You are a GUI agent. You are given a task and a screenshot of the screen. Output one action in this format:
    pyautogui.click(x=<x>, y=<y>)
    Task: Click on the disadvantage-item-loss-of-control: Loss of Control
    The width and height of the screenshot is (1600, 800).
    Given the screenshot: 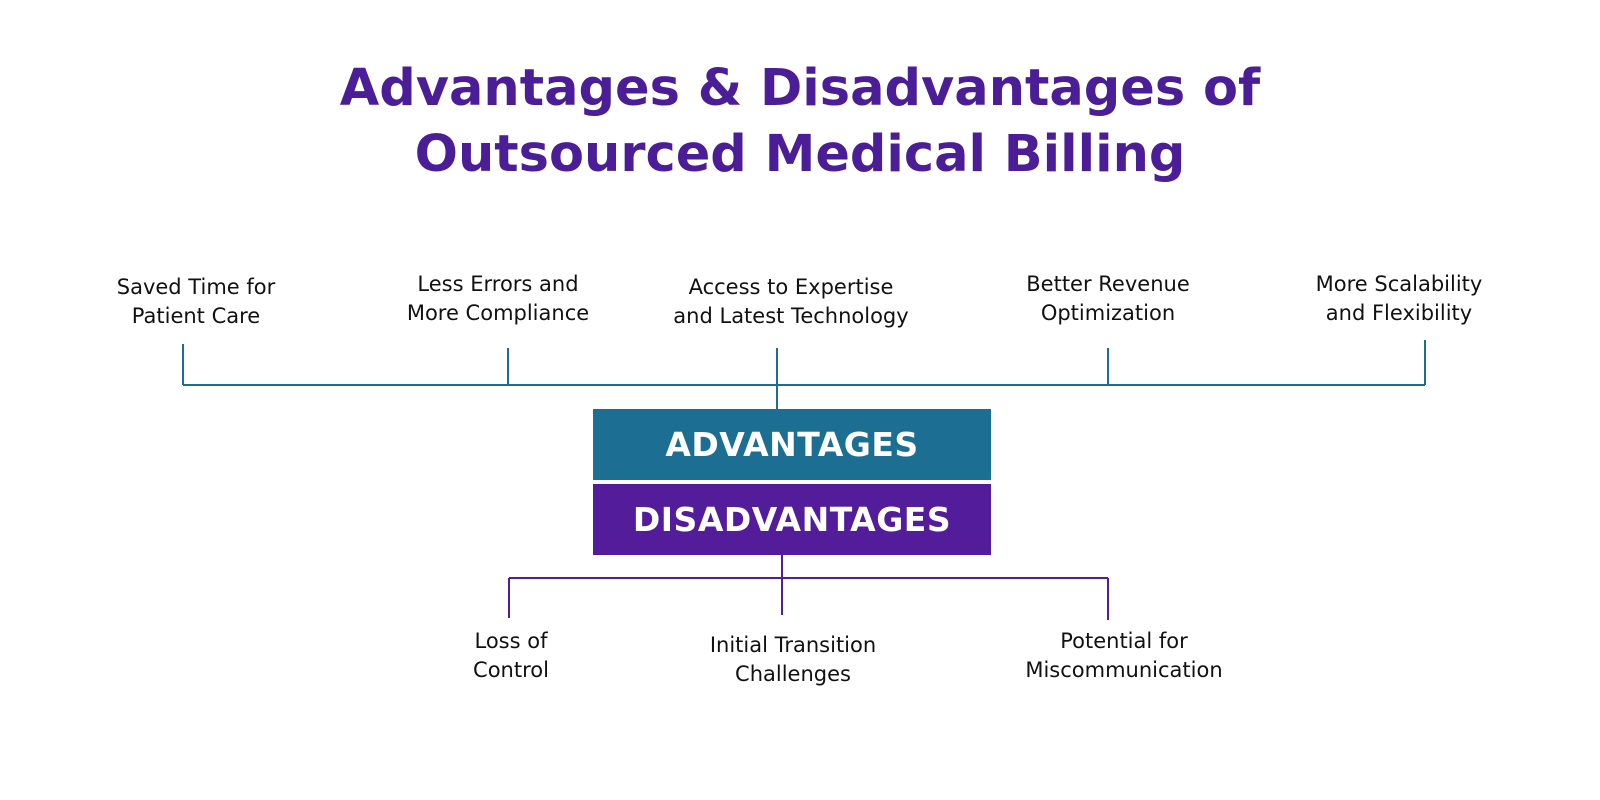 What is the action you would take?
    pyautogui.click(x=511, y=655)
    